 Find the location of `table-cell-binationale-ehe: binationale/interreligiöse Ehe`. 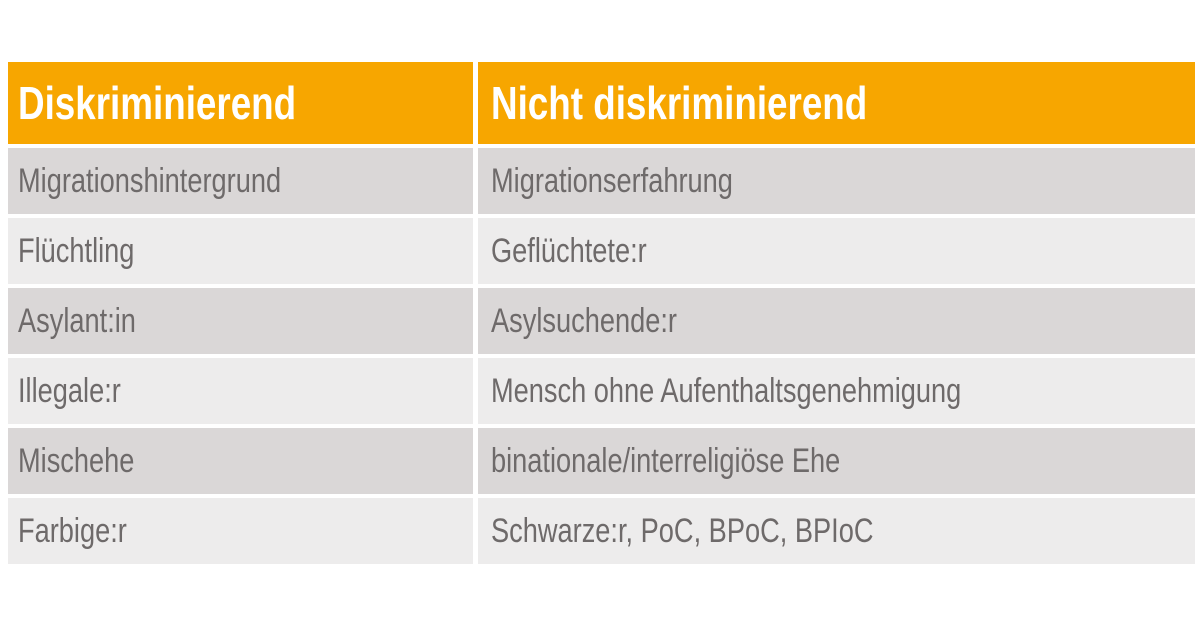

table-cell-binationale-ehe: binationale/interreligiöse Ehe is located at coordinates (836, 461).